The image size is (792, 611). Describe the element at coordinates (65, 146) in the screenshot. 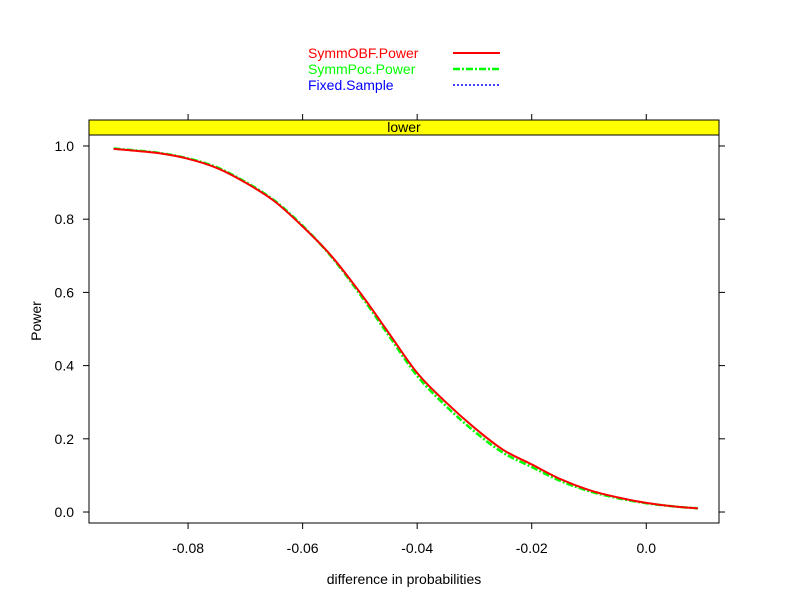

I see `y-tick-label: 1.0` at that location.